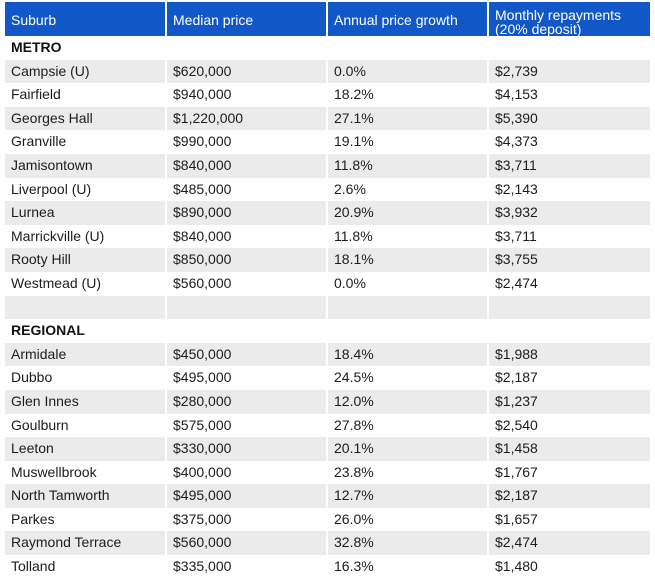 The image size is (655, 588). Describe the element at coordinates (408, 213) in the screenshot. I see `annual-growth-cell: 20.9%` at that location.